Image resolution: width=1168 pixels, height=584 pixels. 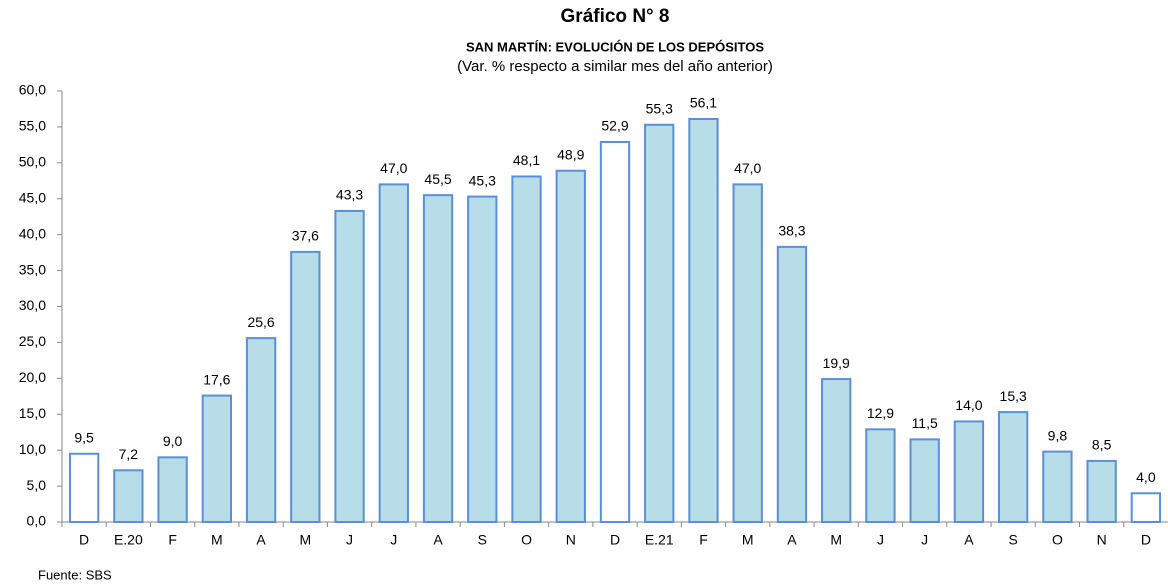 What do you see at coordinates (32, 449) in the screenshot?
I see `y-tick-label: 10,0` at bounding box center [32, 449].